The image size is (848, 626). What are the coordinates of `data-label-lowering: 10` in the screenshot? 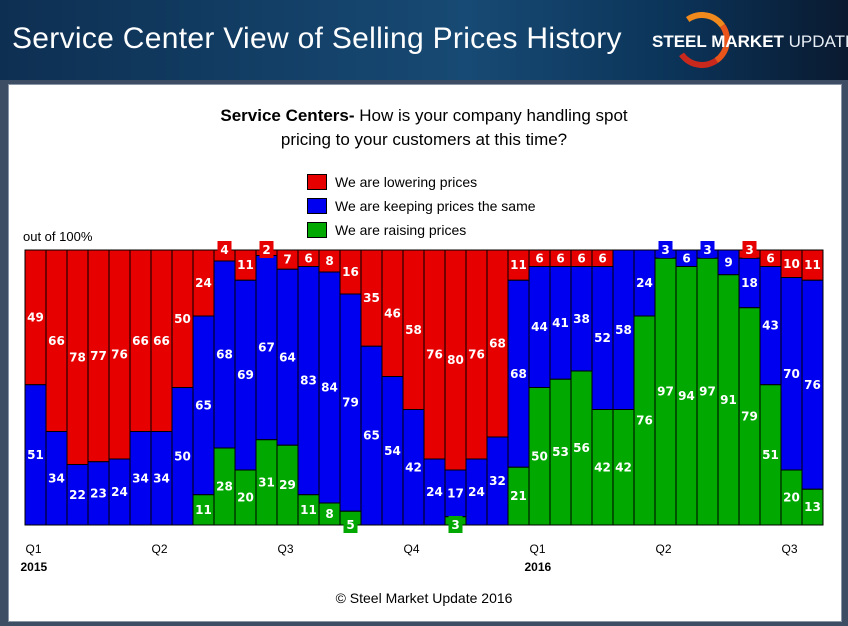 It's located at (791, 264).